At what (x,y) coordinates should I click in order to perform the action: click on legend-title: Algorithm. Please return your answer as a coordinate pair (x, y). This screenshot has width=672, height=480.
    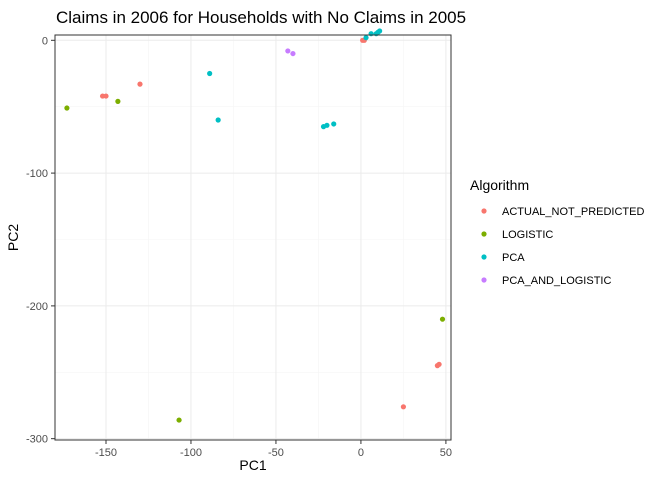
    Looking at the image, I should click on (499, 185).